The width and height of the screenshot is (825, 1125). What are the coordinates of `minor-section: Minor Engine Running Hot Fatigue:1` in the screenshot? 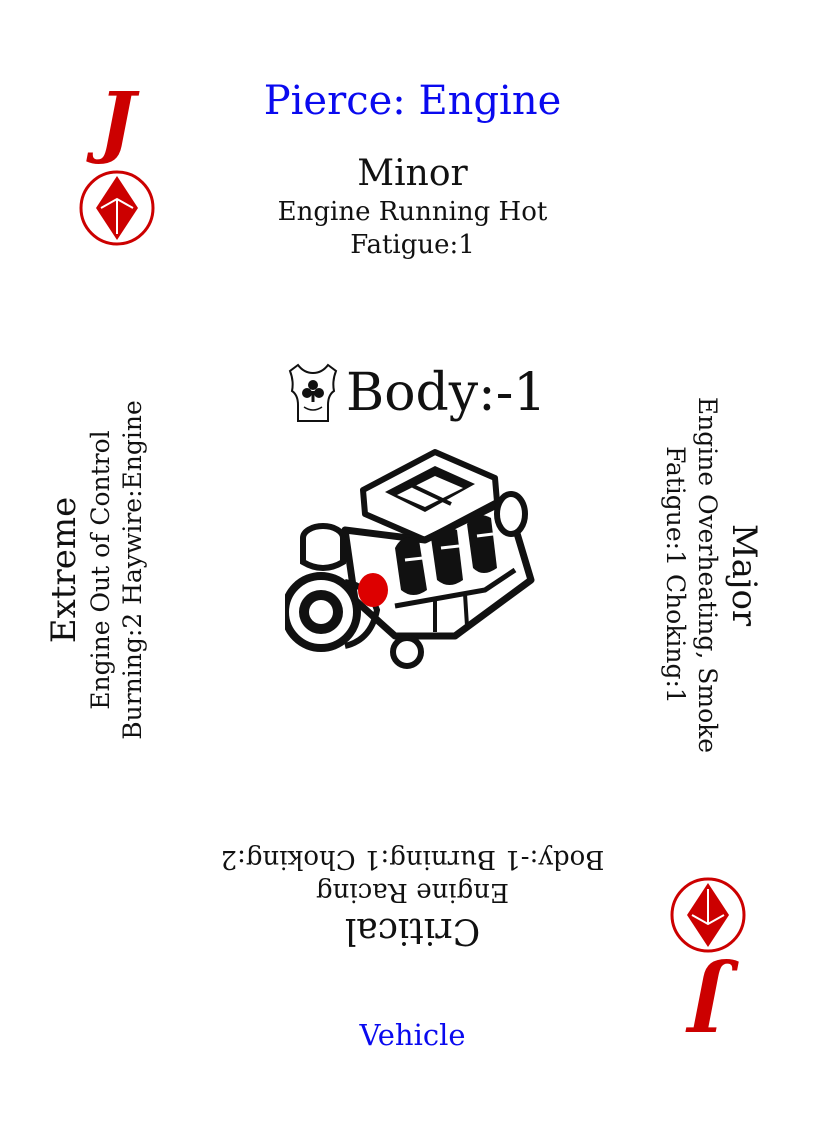 It's located at (412, 207).